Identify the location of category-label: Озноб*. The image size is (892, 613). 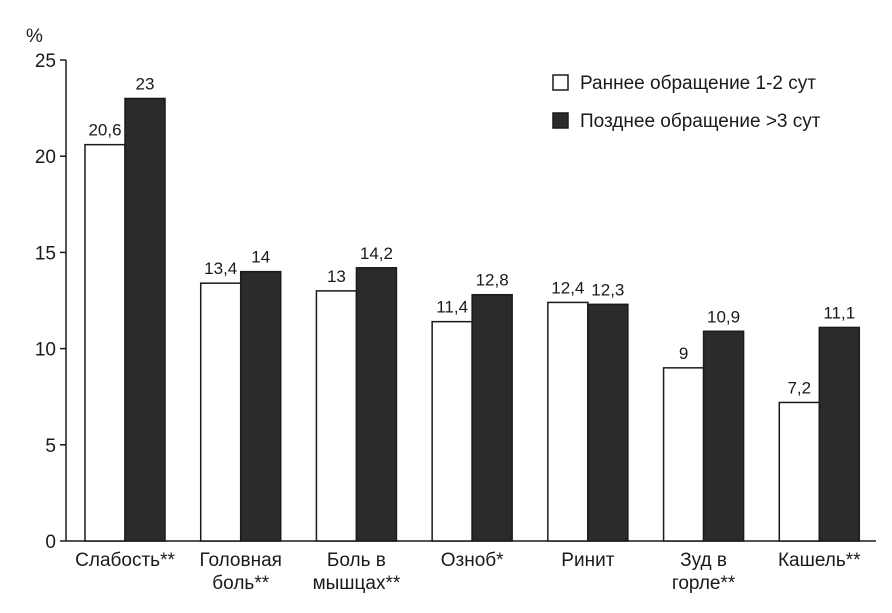
(472, 560).